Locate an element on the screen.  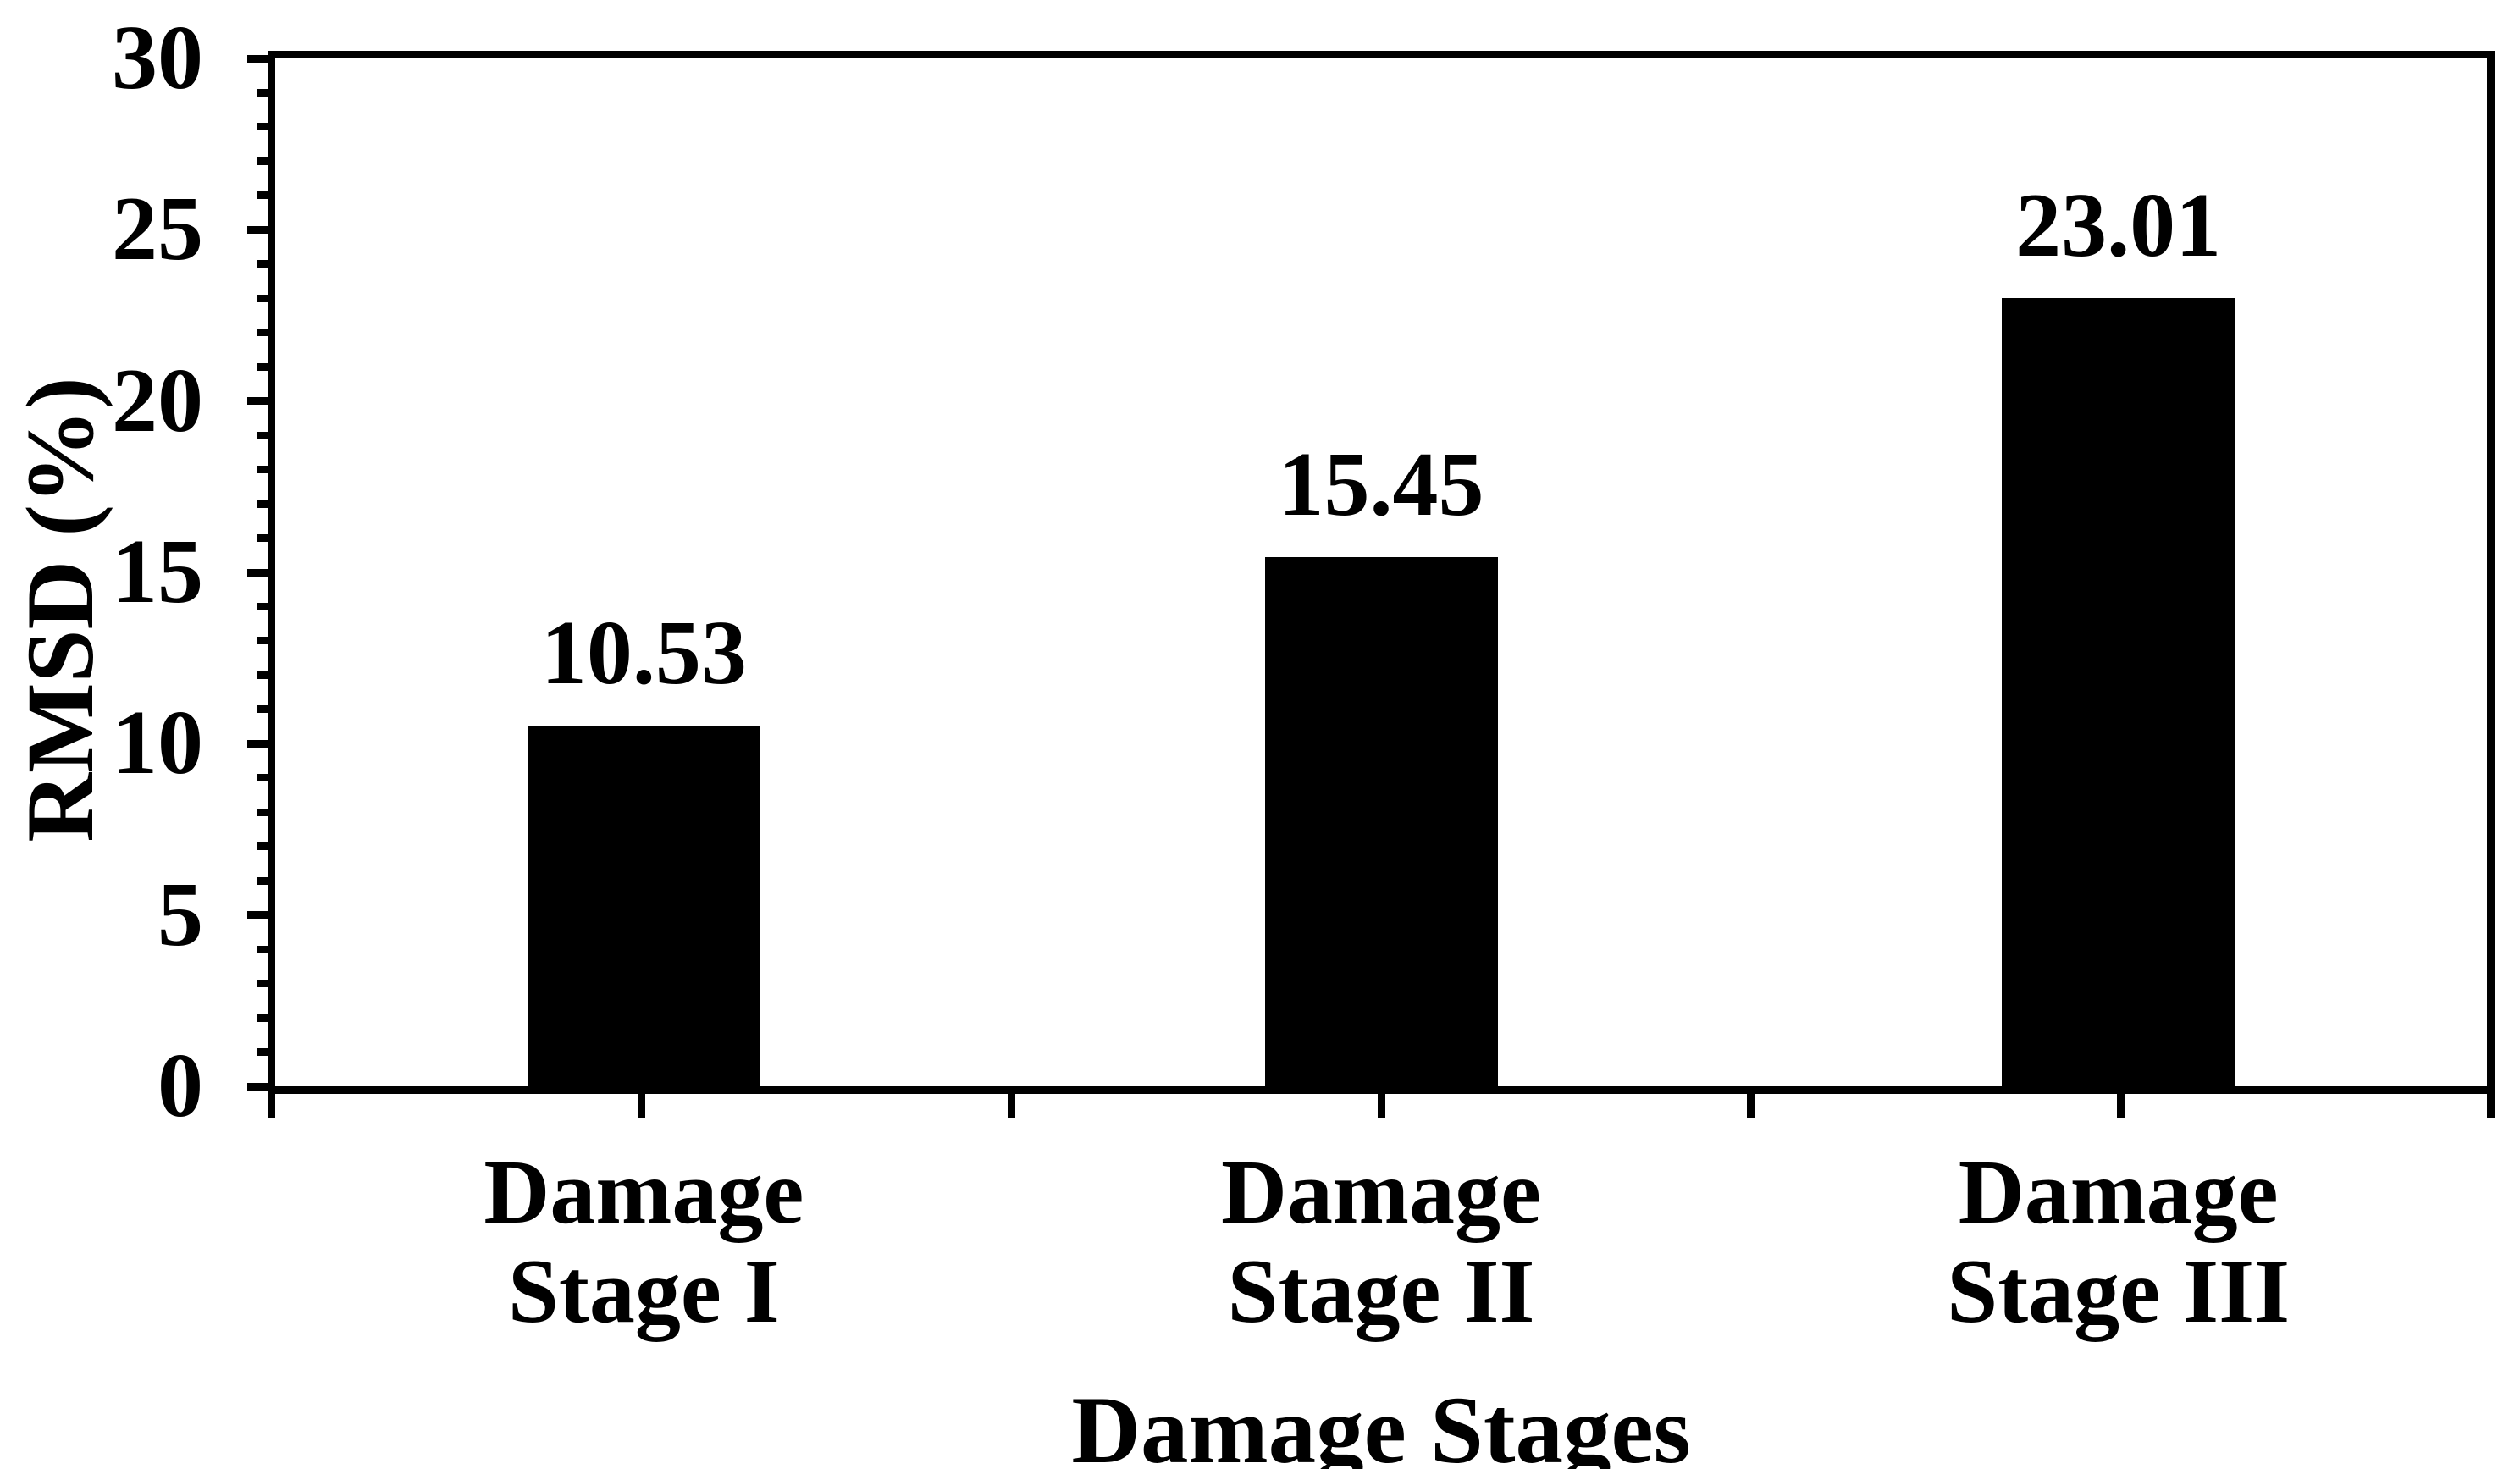
y-tick-label: 5 is located at coordinates (180, 915).